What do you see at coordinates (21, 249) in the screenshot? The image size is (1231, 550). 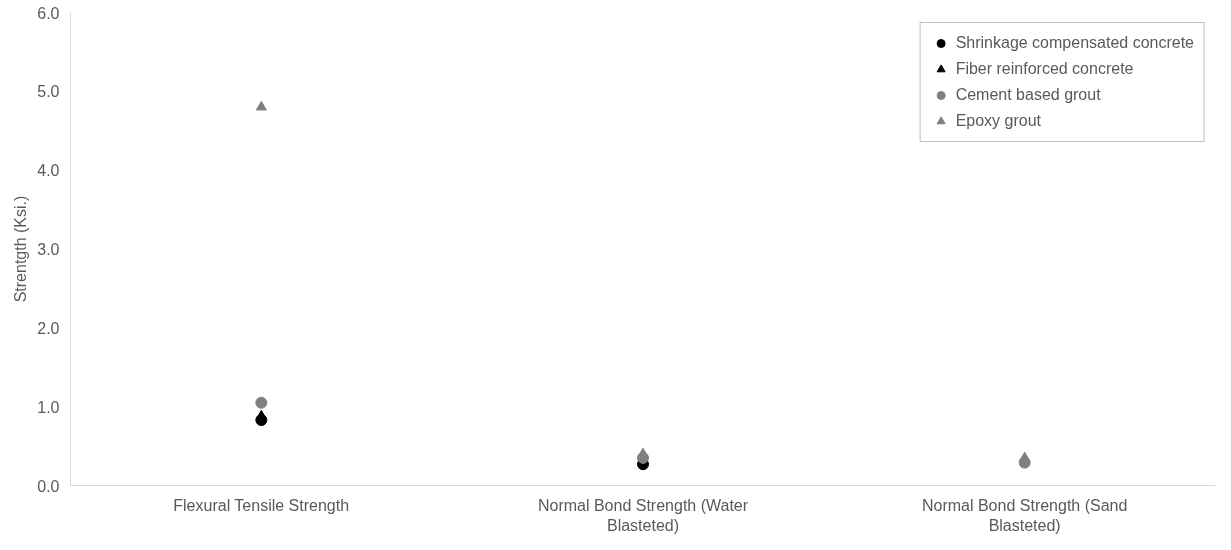 I see `y-axis-title: Strentgth (Ksi.)` at bounding box center [21, 249].